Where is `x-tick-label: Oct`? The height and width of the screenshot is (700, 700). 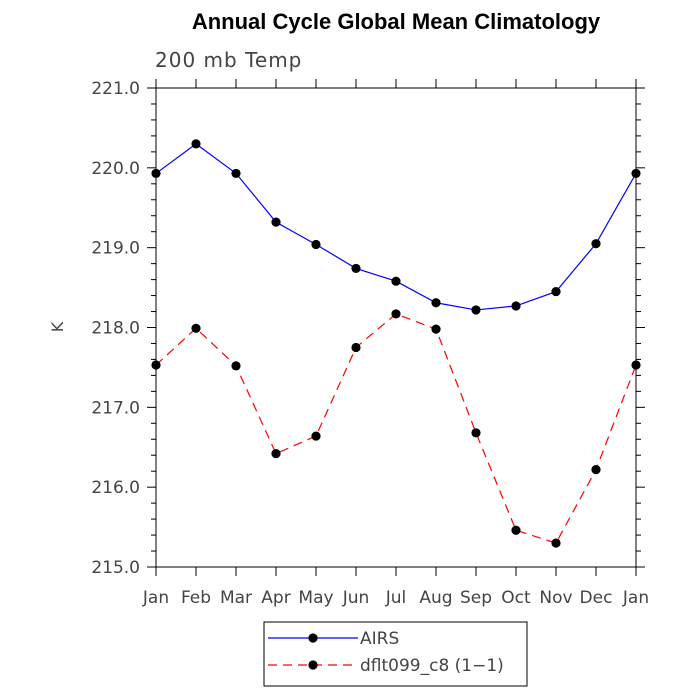 x-tick-label: Oct is located at coordinates (516, 598).